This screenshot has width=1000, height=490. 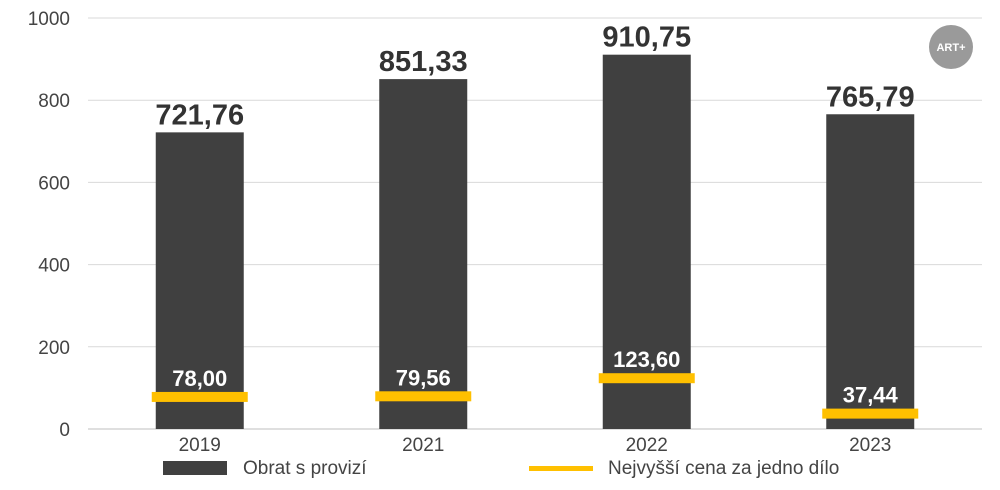 I want to click on bar-data-label: 851,33, so click(x=423, y=62).